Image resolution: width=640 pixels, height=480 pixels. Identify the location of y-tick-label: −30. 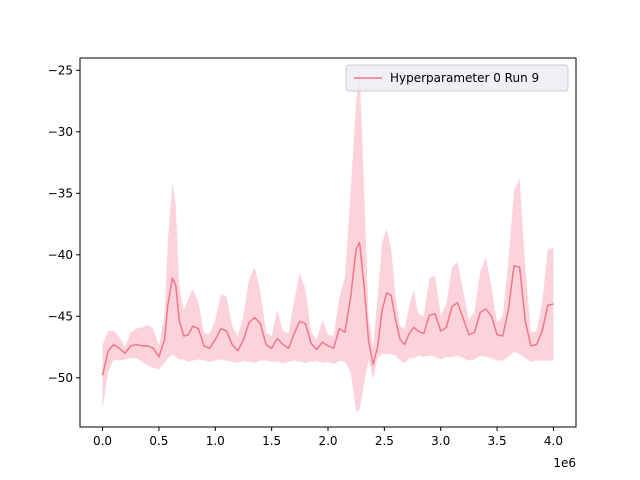
(60, 132).